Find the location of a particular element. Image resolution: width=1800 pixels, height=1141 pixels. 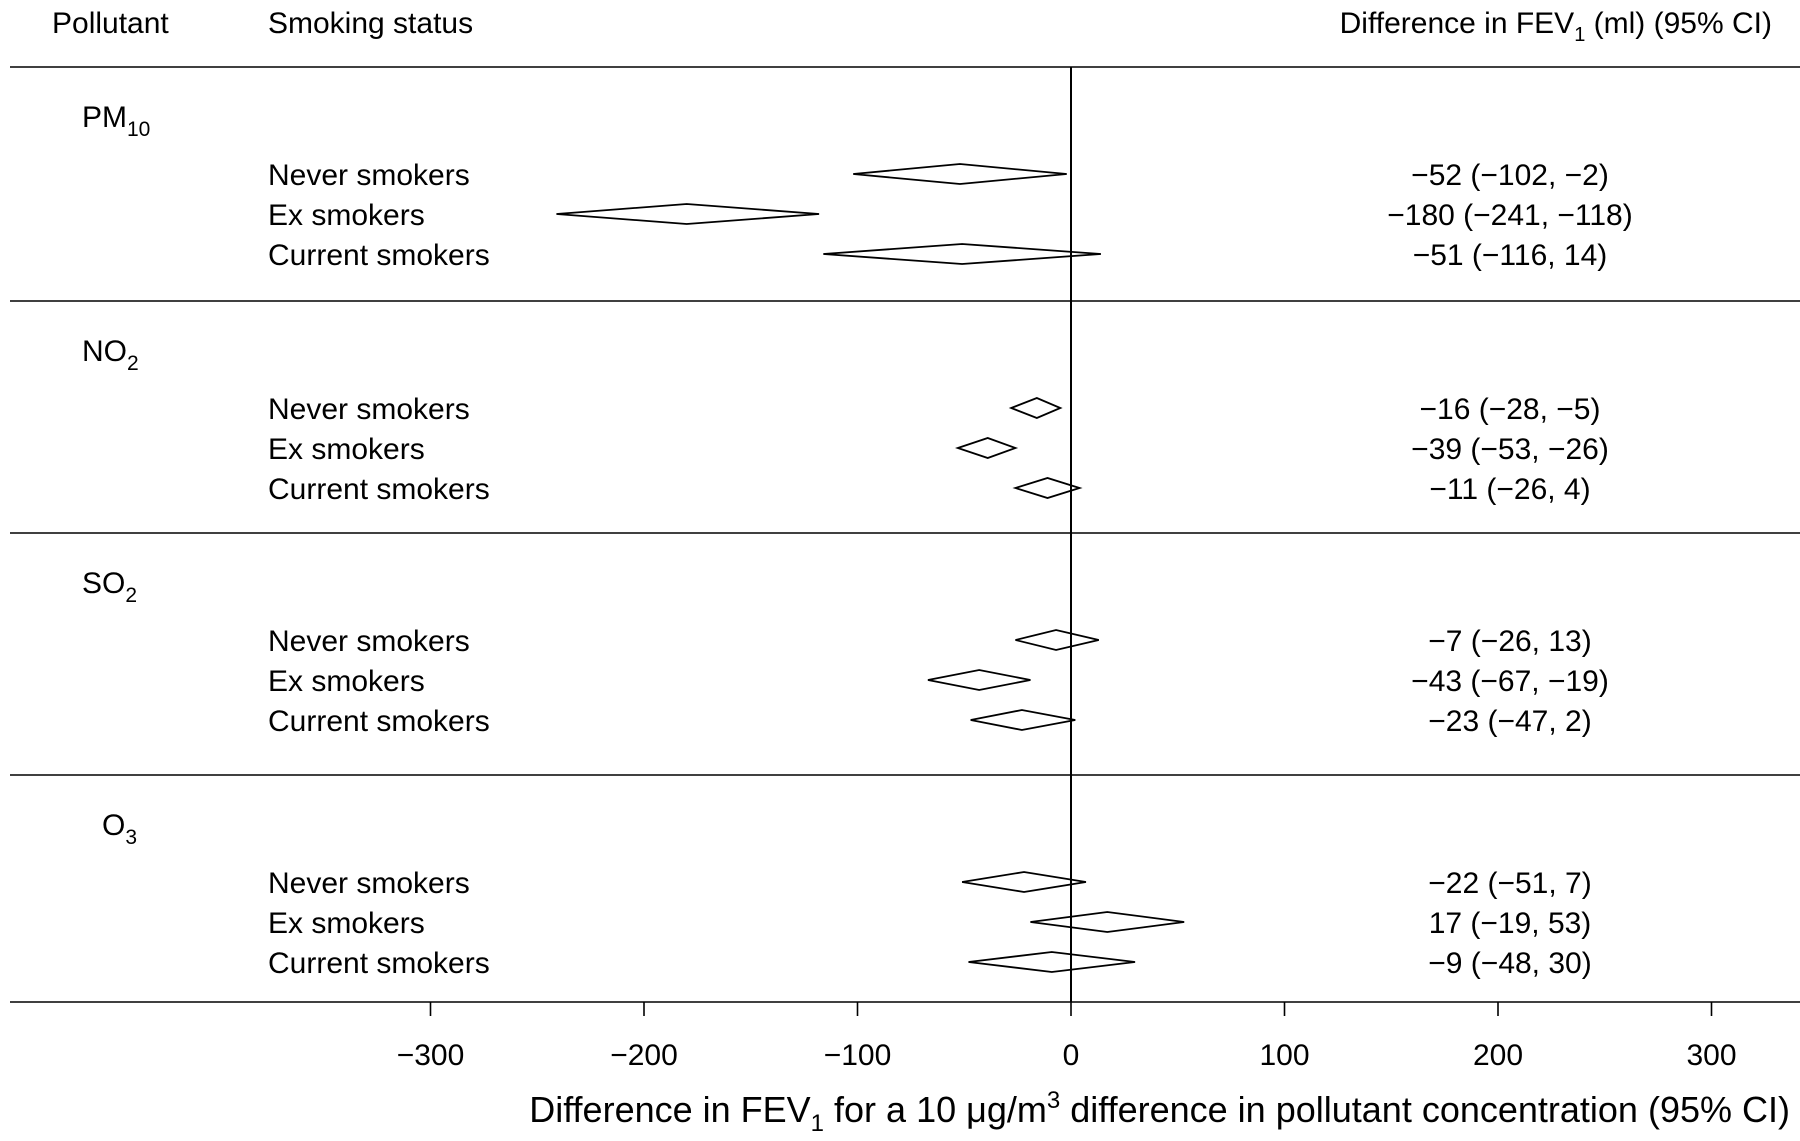

estimate-value-label: −39 (−53, −26) is located at coordinates (1510, 449).